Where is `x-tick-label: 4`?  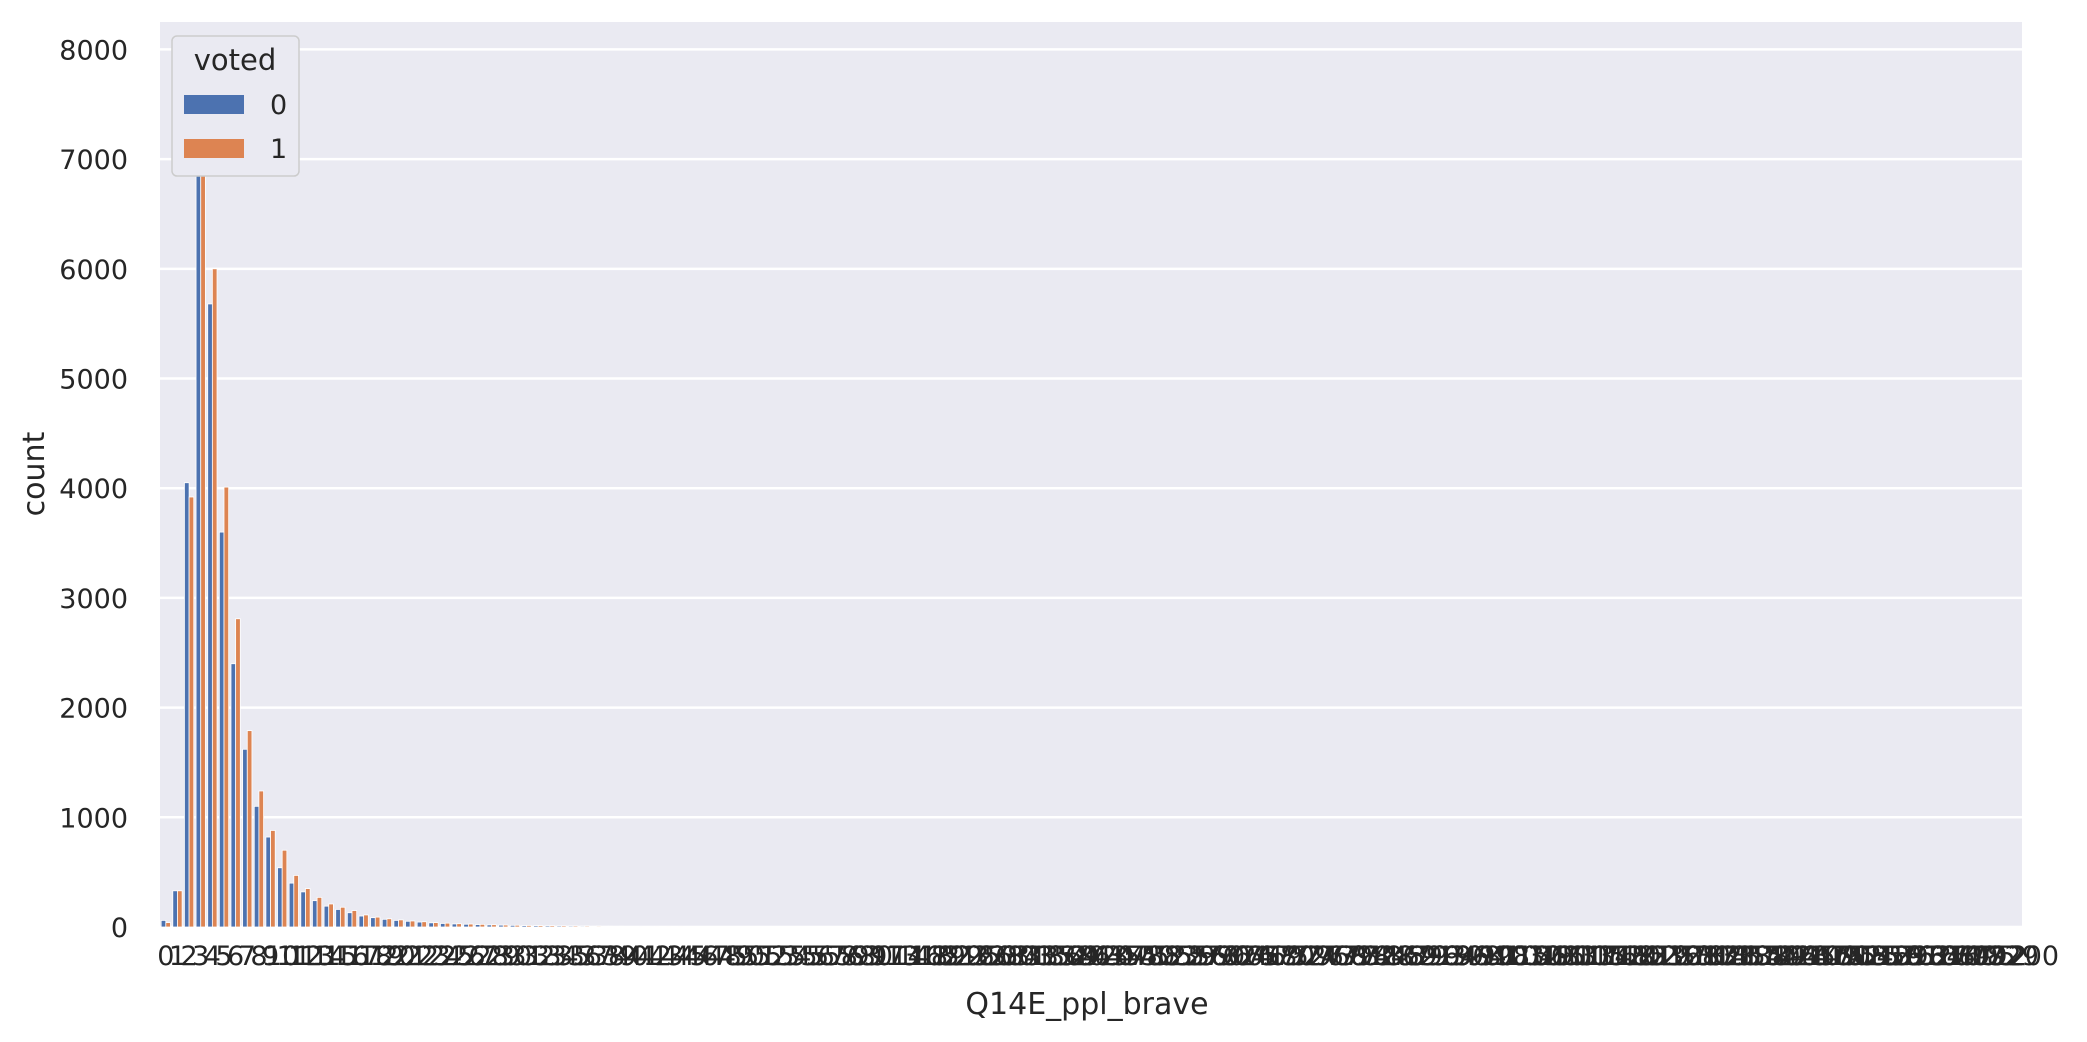 x-tick-label: 4 is located at coordinates (212, 956).